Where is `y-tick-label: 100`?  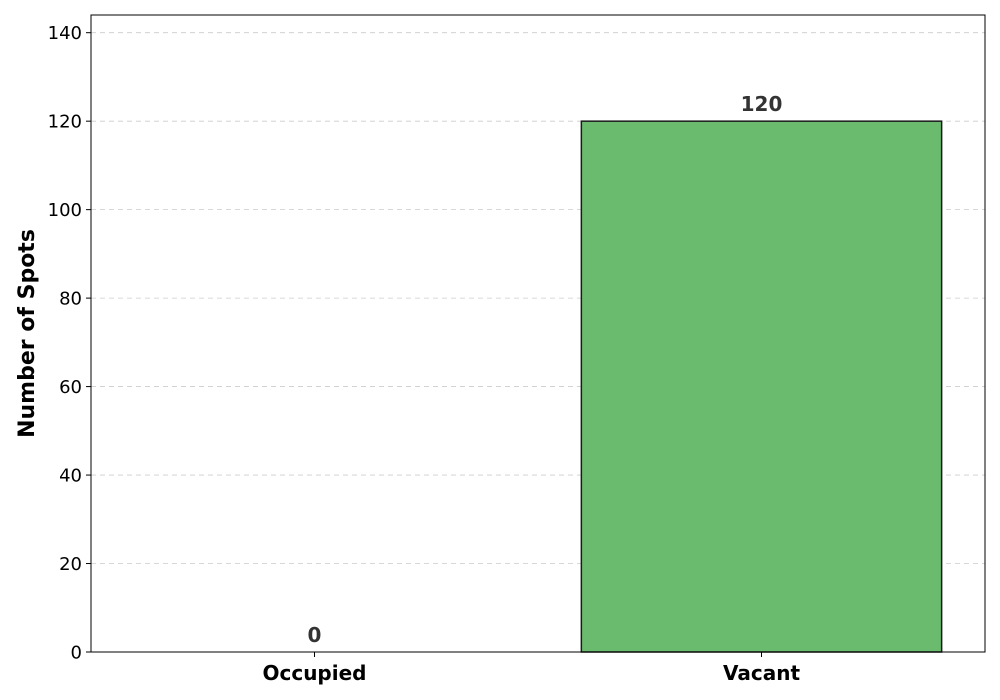 y-tick-label: 100 is located at coordinates (65, 210).